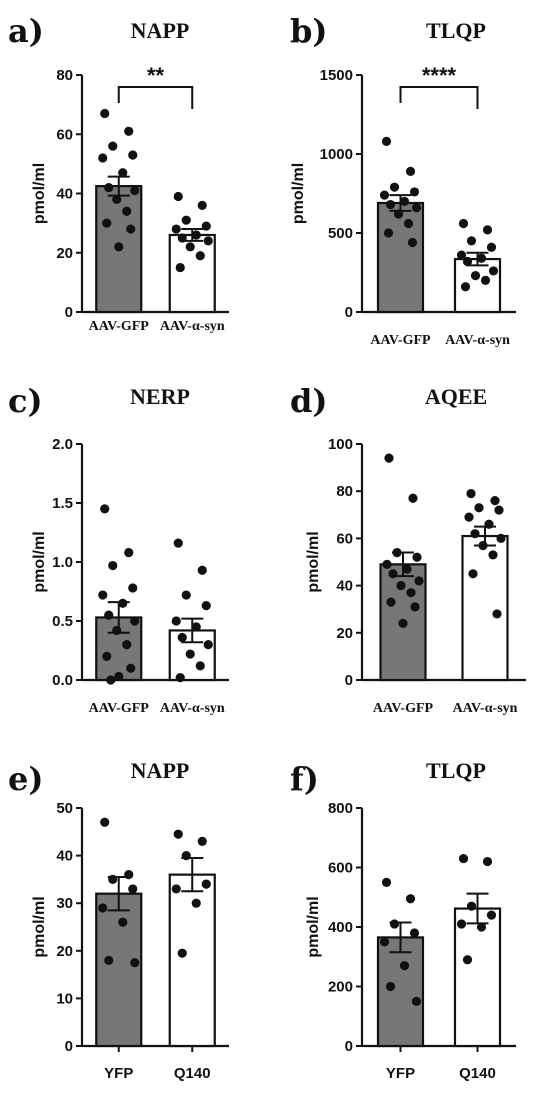  Describe the element at coordinates (344, 491) in the screenshot. I see `y-tick-label: 80` at that location.